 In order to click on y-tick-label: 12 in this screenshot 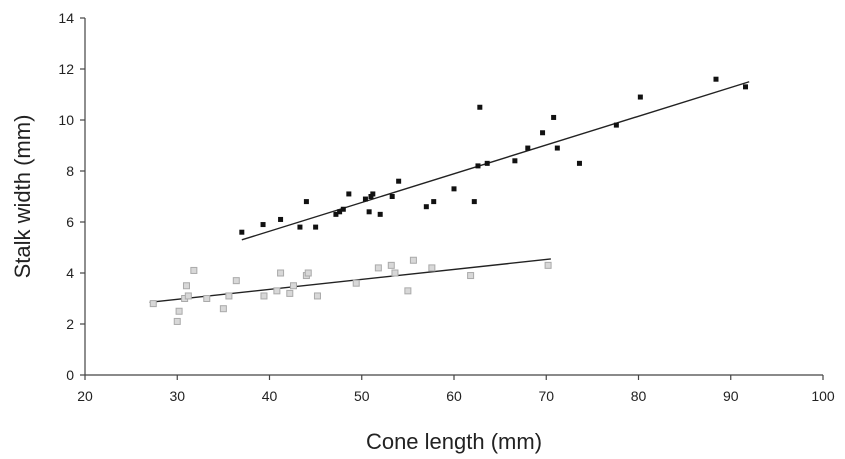, I will do `click(66, 69)`.